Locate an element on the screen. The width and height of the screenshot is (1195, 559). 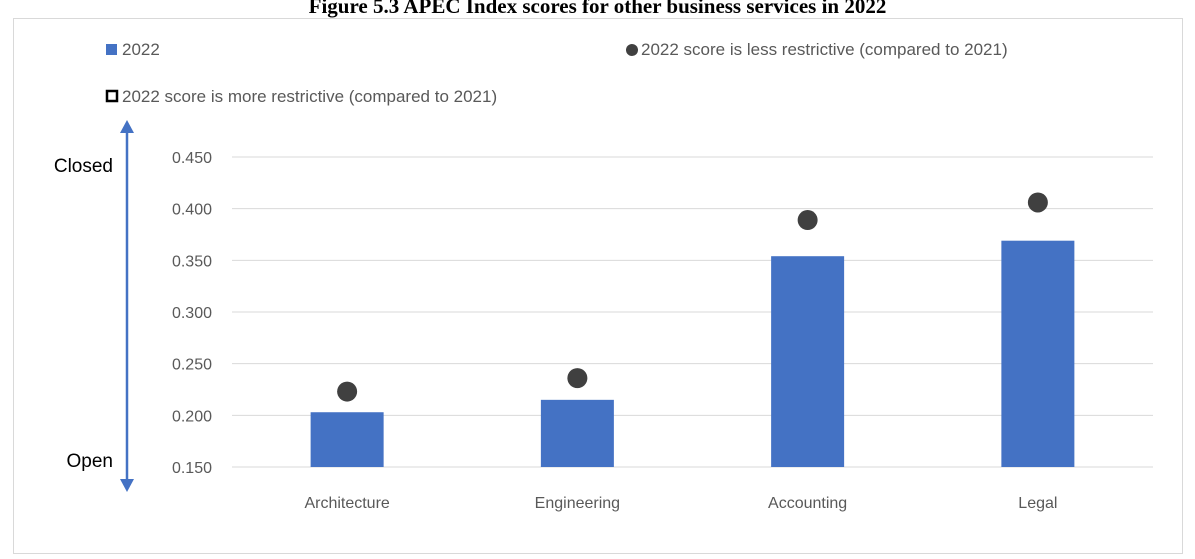
marker-accounting is located at coordinates (807, 220).